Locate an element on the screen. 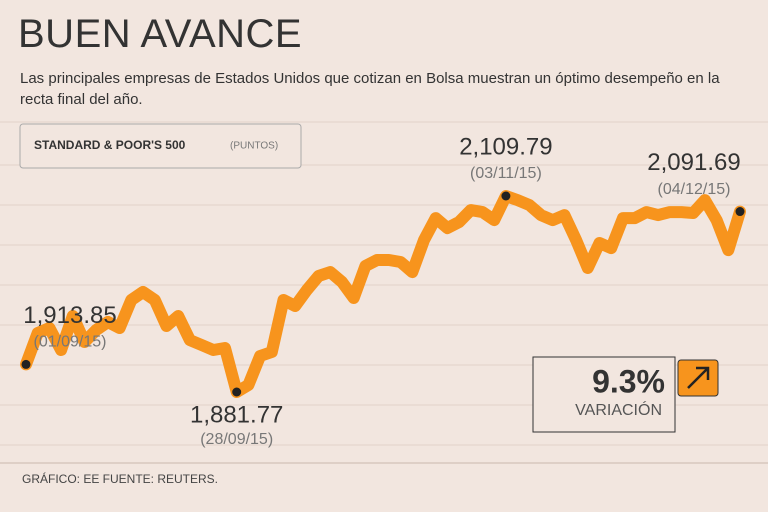 Image resolution: width=768 pixels, height=512 pixels. date-label: (28/09/15) is located at coordinates (236, 439).